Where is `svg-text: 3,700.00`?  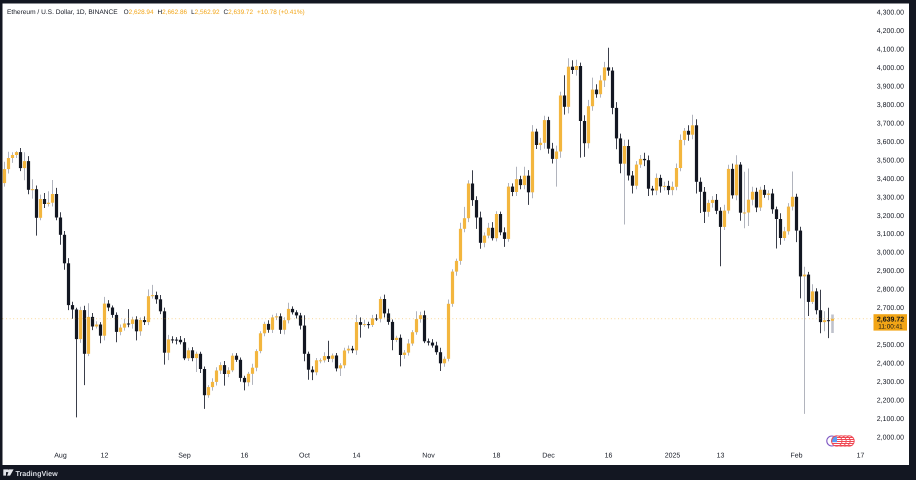
svg-text: 3,700.00 is located at coordinates (890, 123).